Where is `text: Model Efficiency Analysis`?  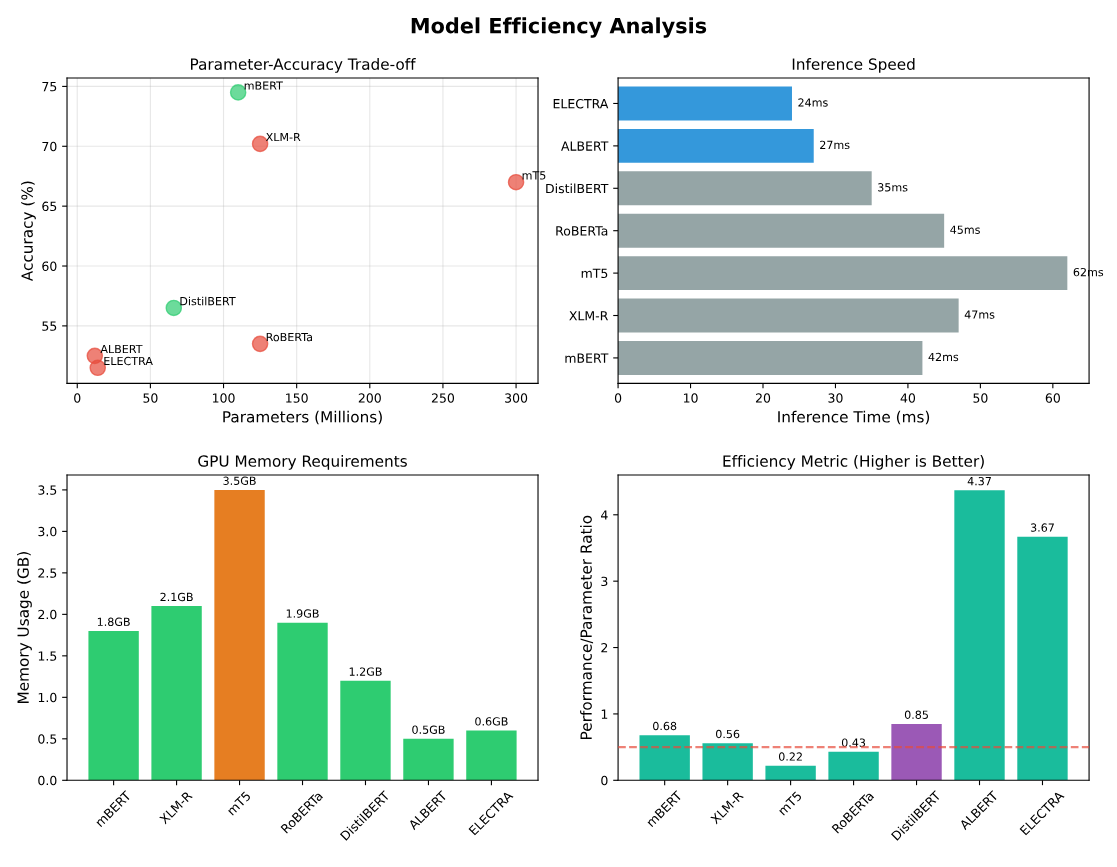 text: Model Efficiency Analysis is located at coordinates (559, 27).